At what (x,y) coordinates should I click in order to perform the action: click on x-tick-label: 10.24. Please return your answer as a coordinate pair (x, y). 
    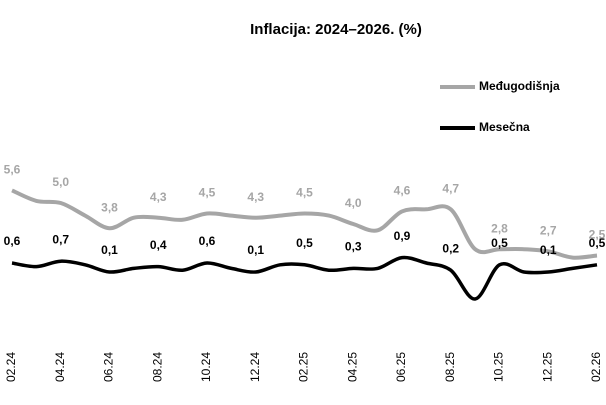
    Looking at the image, I should click on (206, 367).